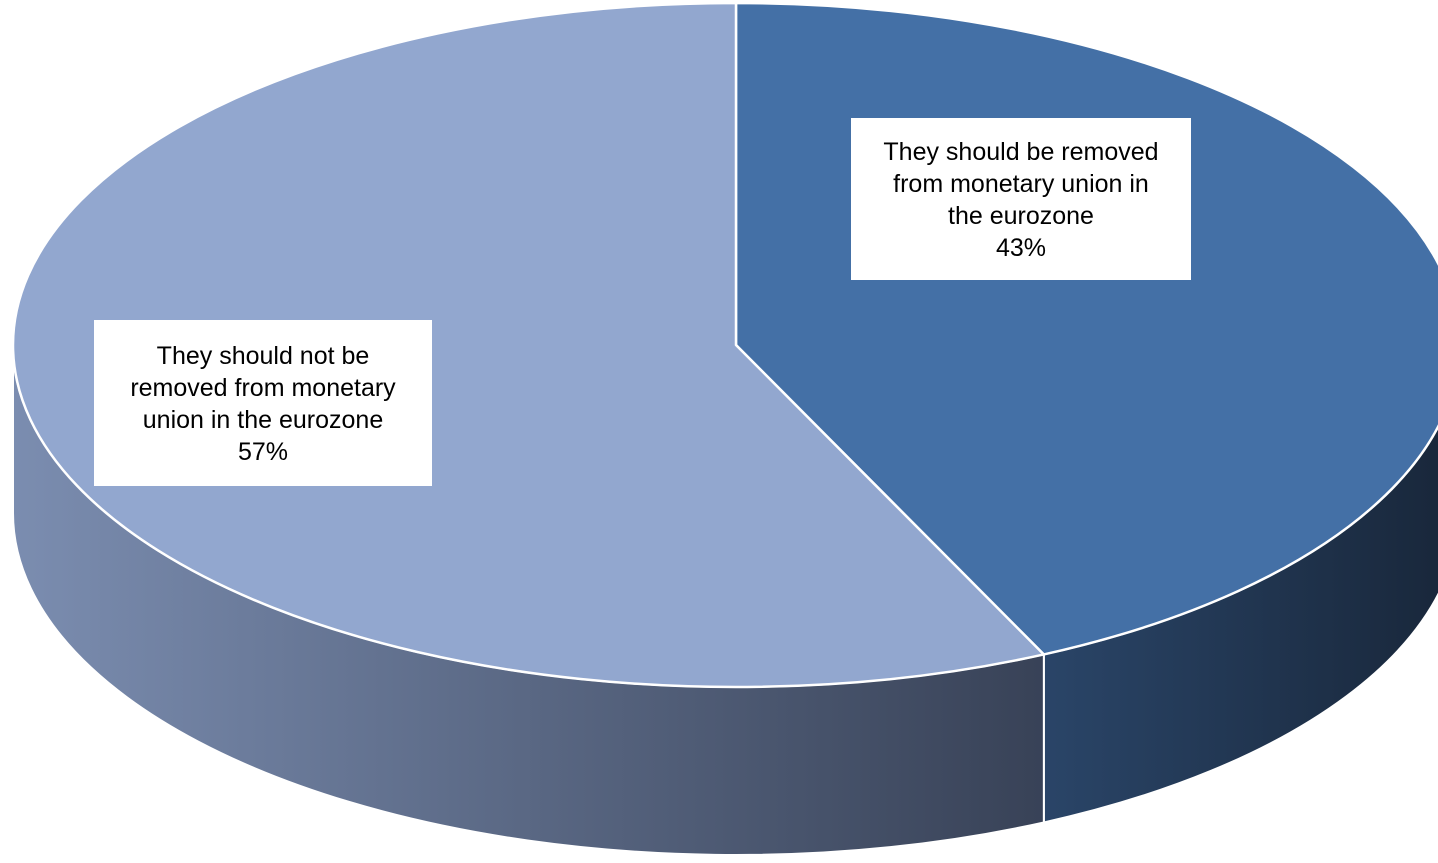  What do you see at coordinates (263, 420) in the screenshot?
I see `data-label-category-line: union in the eurozone` at bounding box center [263, 420].